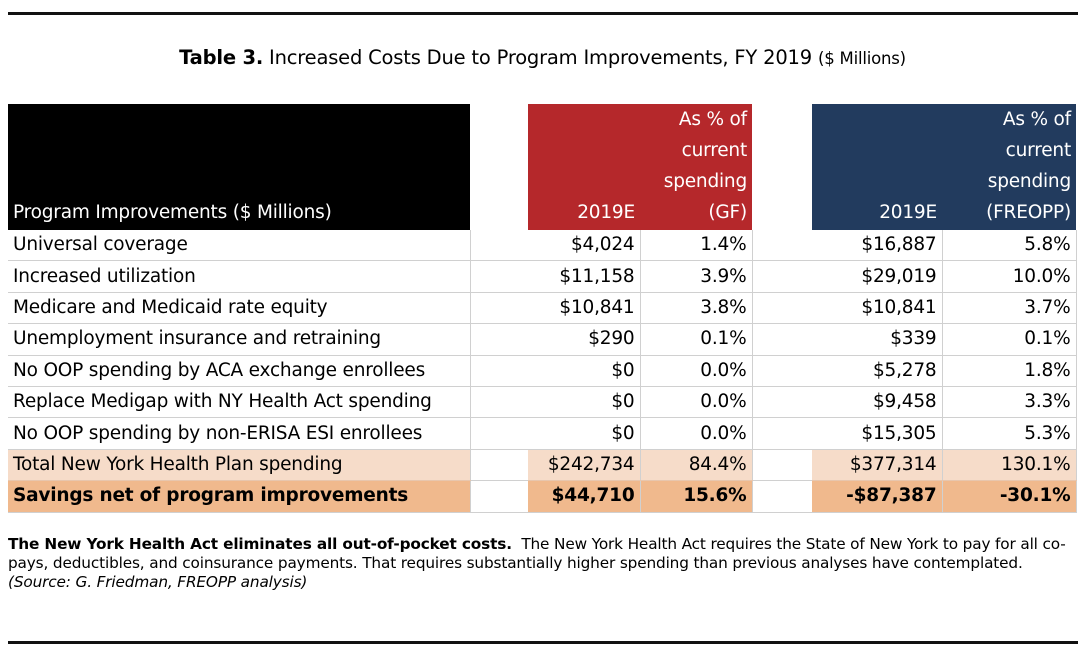 The width and height of the screenshot is (1085, 660). Describe the element at coordinates (221, 57) in the screenshot. I see `table-number: Table 3.` at that location.